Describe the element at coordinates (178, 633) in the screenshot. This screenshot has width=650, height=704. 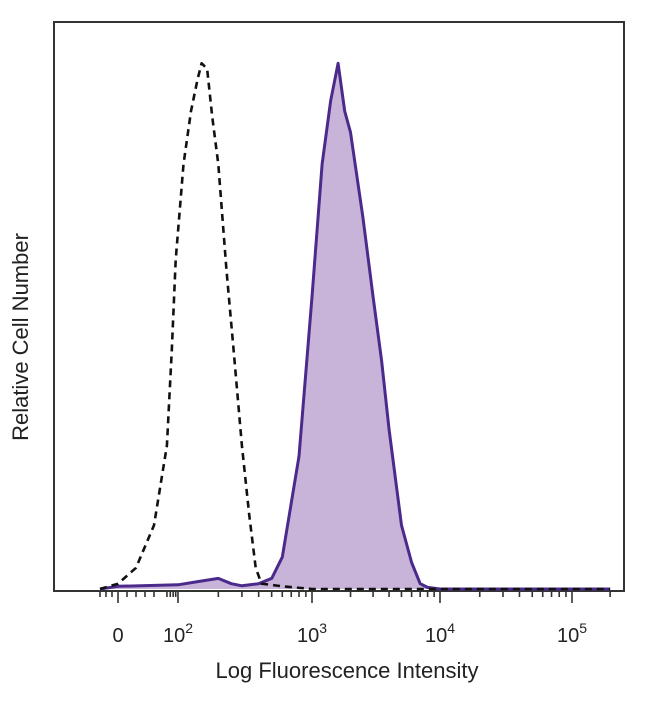
I see `x-tick-label: 10²` at that location.